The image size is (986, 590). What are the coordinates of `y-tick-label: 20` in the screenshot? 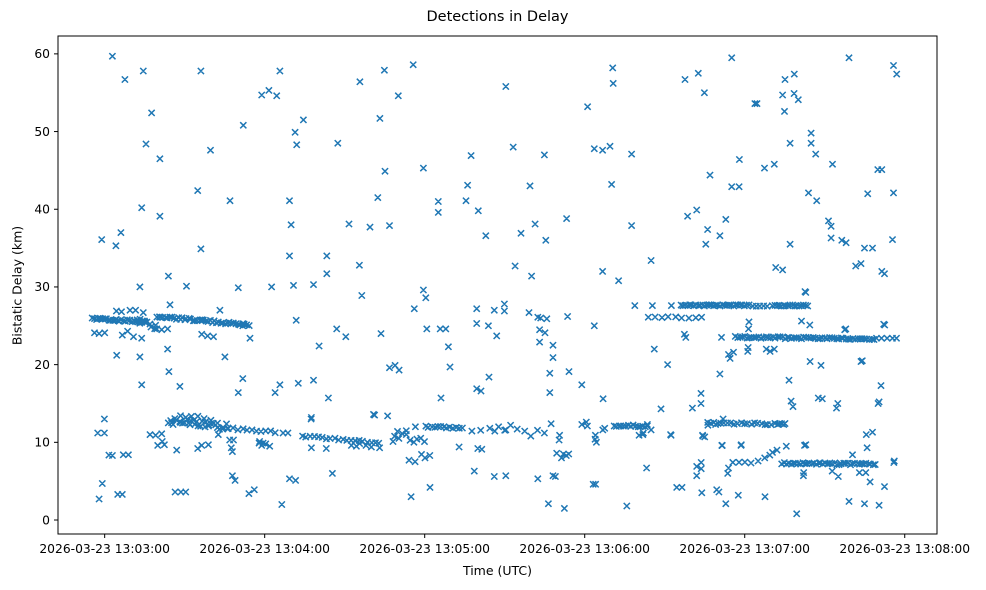 It's located at (42, 365).